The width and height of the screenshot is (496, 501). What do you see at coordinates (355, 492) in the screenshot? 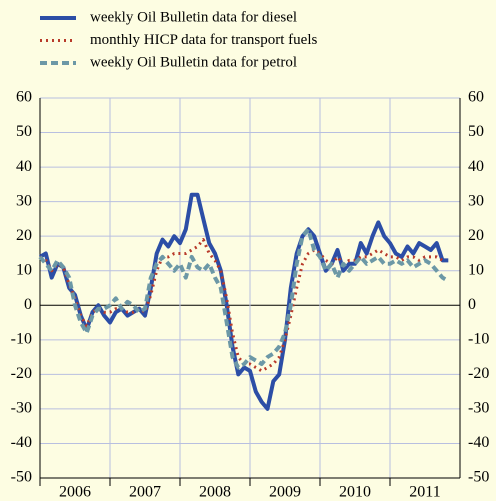
I see `x-tick-label: 2010` at bounding box center [355, 492].